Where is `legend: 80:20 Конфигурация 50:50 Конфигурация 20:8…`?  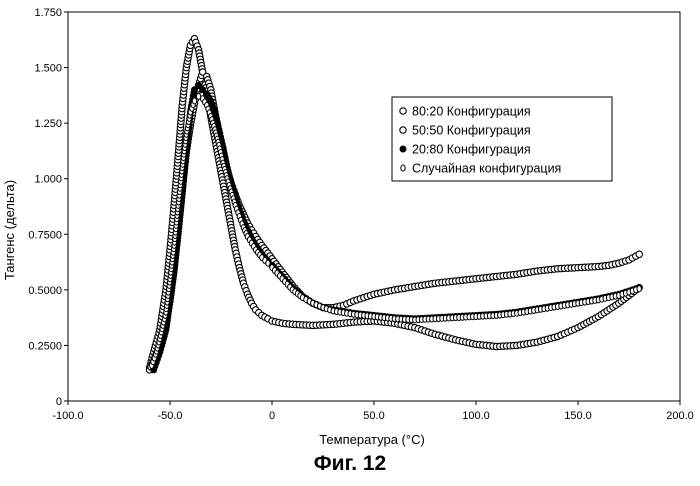 legend: 80:20 Конфигурация 50:50 Конфигурация 20:8… is located at coordinates (502, 139).